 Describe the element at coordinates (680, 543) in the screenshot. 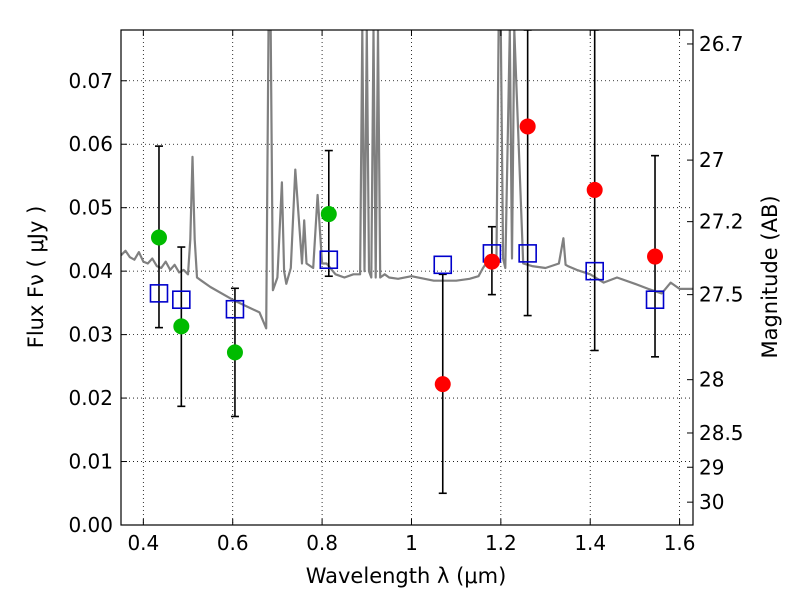

I see `x-tick-label: 1.6` at that location.